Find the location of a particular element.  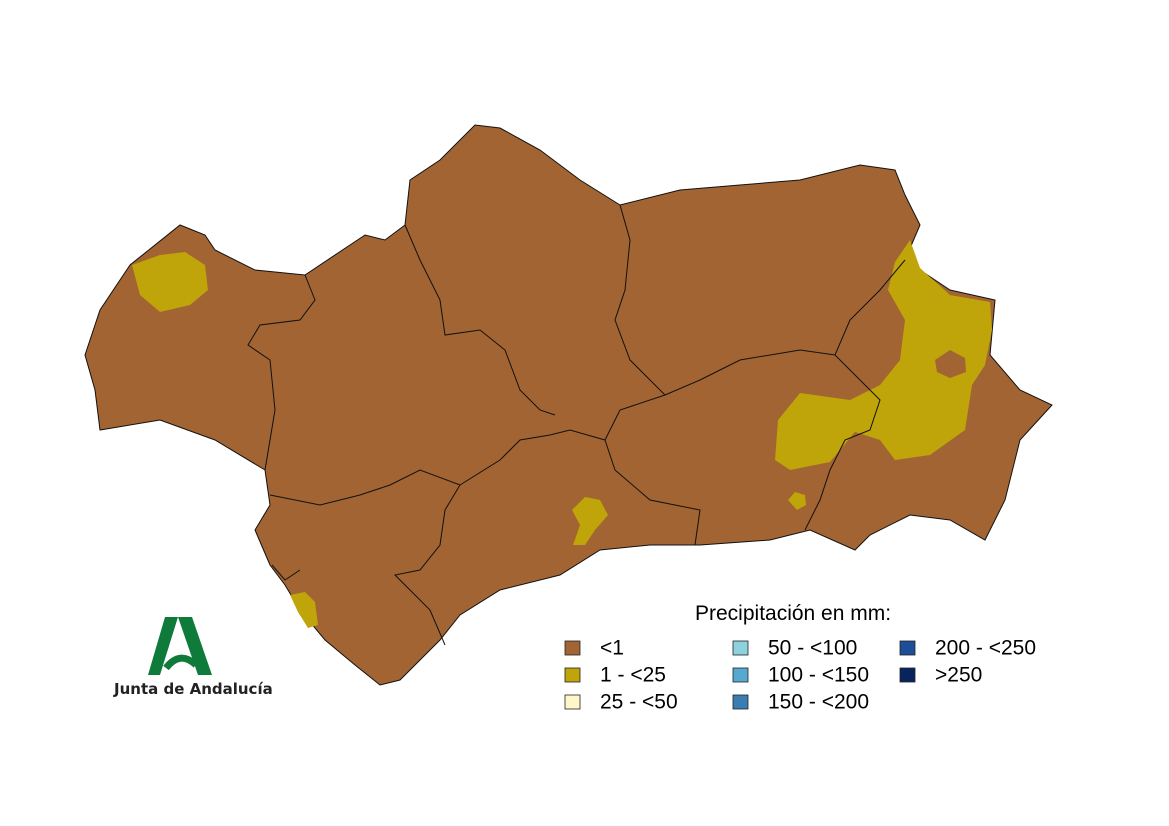

legend-label: 50 - <100 is located at coordinates (812, 648).